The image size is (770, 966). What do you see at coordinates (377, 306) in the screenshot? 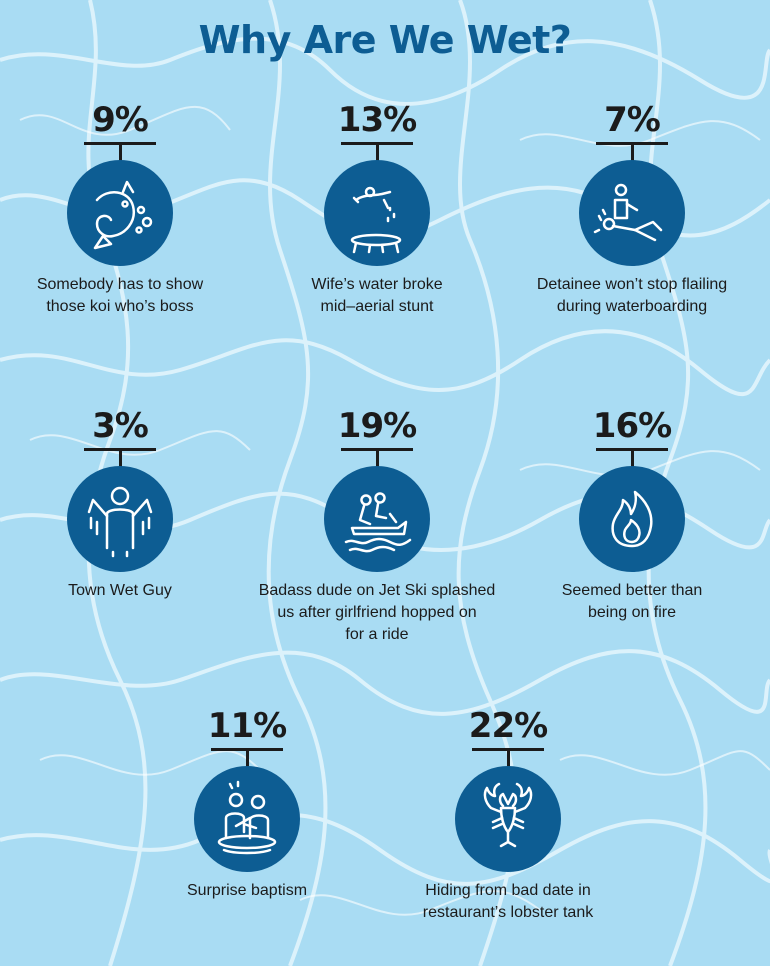
I see `label-line: mid–aerial stunt` at bounding box center [377, 306].